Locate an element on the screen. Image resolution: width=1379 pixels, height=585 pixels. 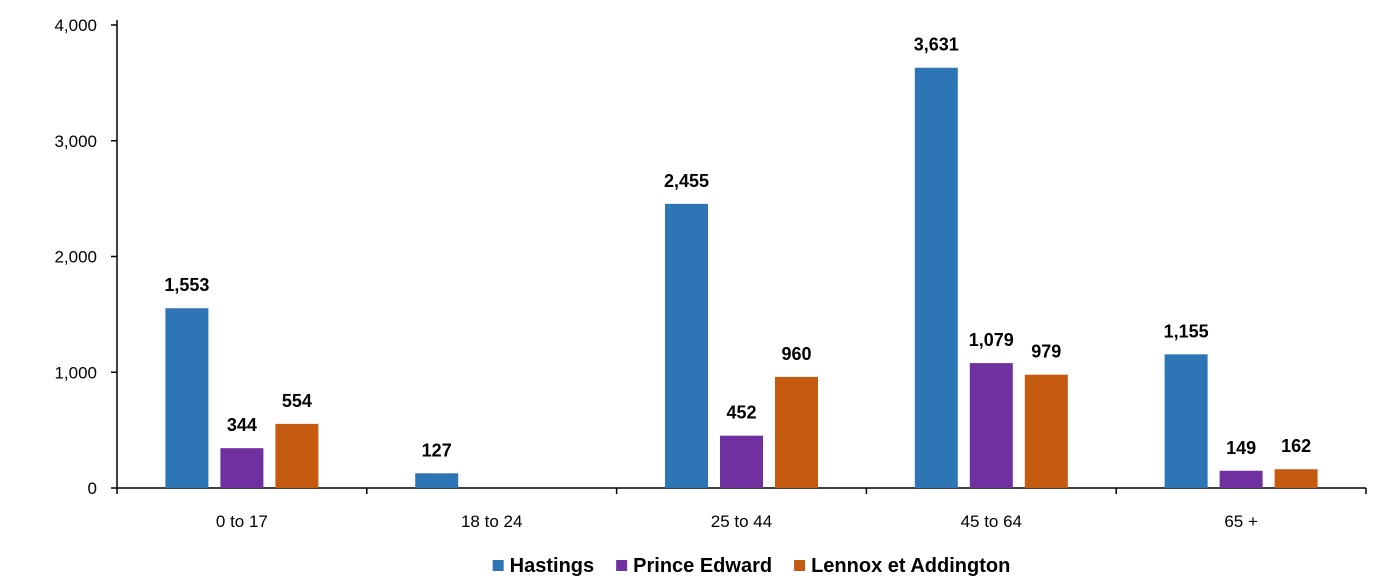
x-tick-label-65: 65 + is located at coordinates (1241, 521).